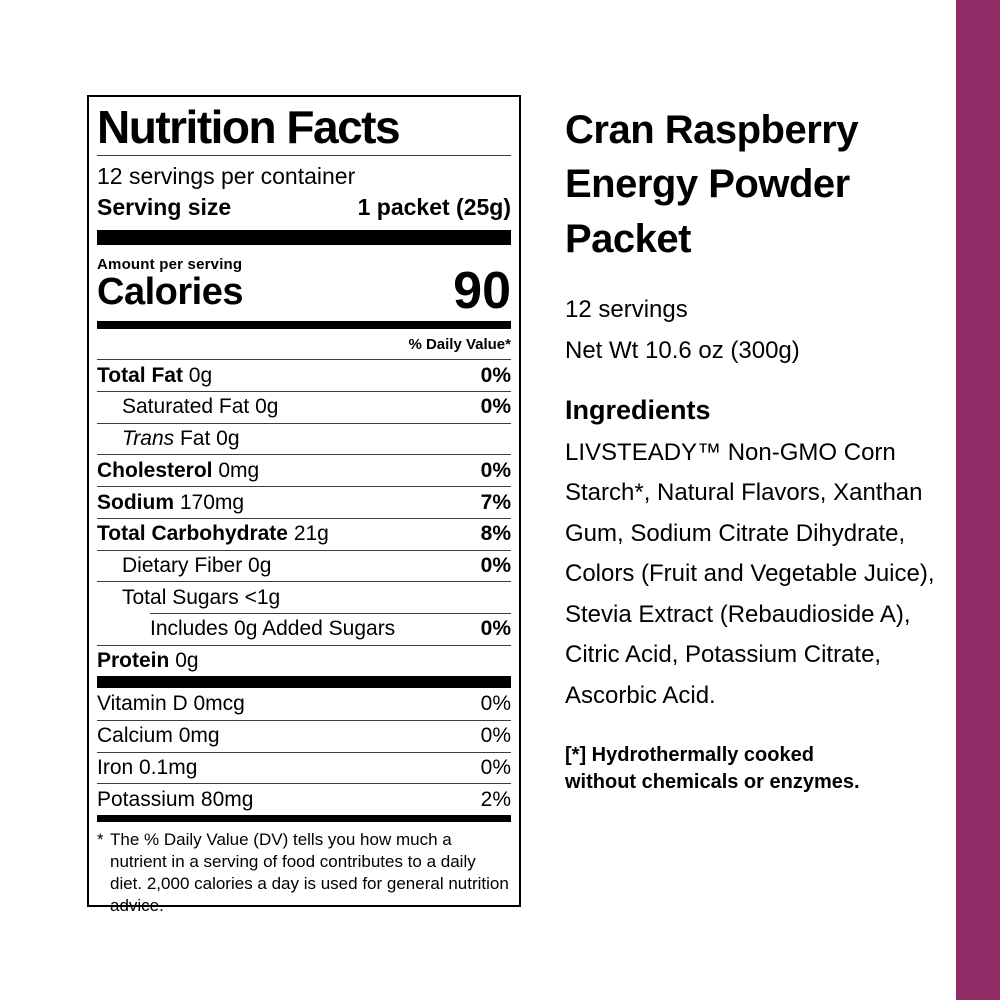 Image resolution: width=1000 pixels, height=1000 pixels. What do you see at coordinates (304, 660) in the screenshot?
I see `nutrient-row-protein: Protein 0g` at bounding box center [304, 660].